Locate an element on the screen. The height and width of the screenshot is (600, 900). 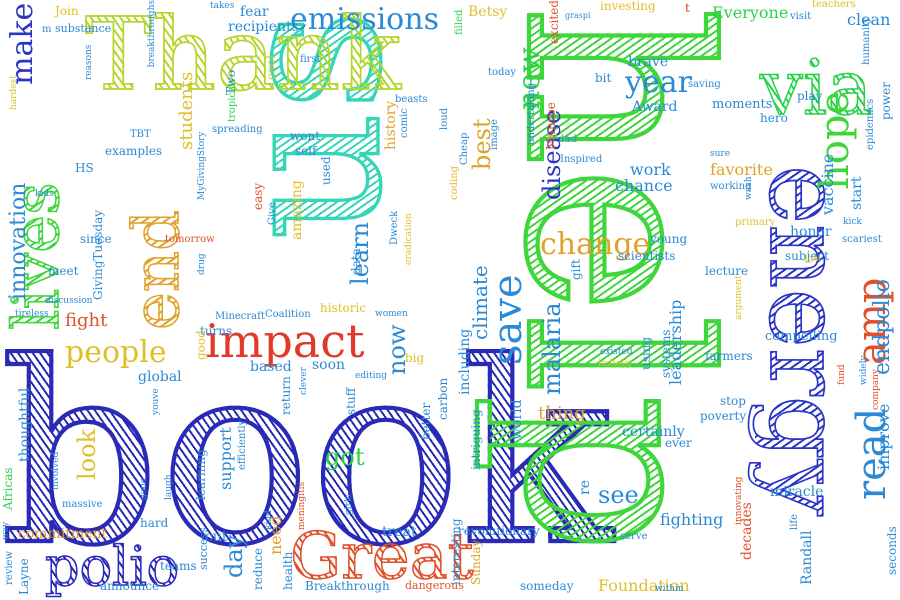
word-hero: hero is located at coordinates (774, 118).